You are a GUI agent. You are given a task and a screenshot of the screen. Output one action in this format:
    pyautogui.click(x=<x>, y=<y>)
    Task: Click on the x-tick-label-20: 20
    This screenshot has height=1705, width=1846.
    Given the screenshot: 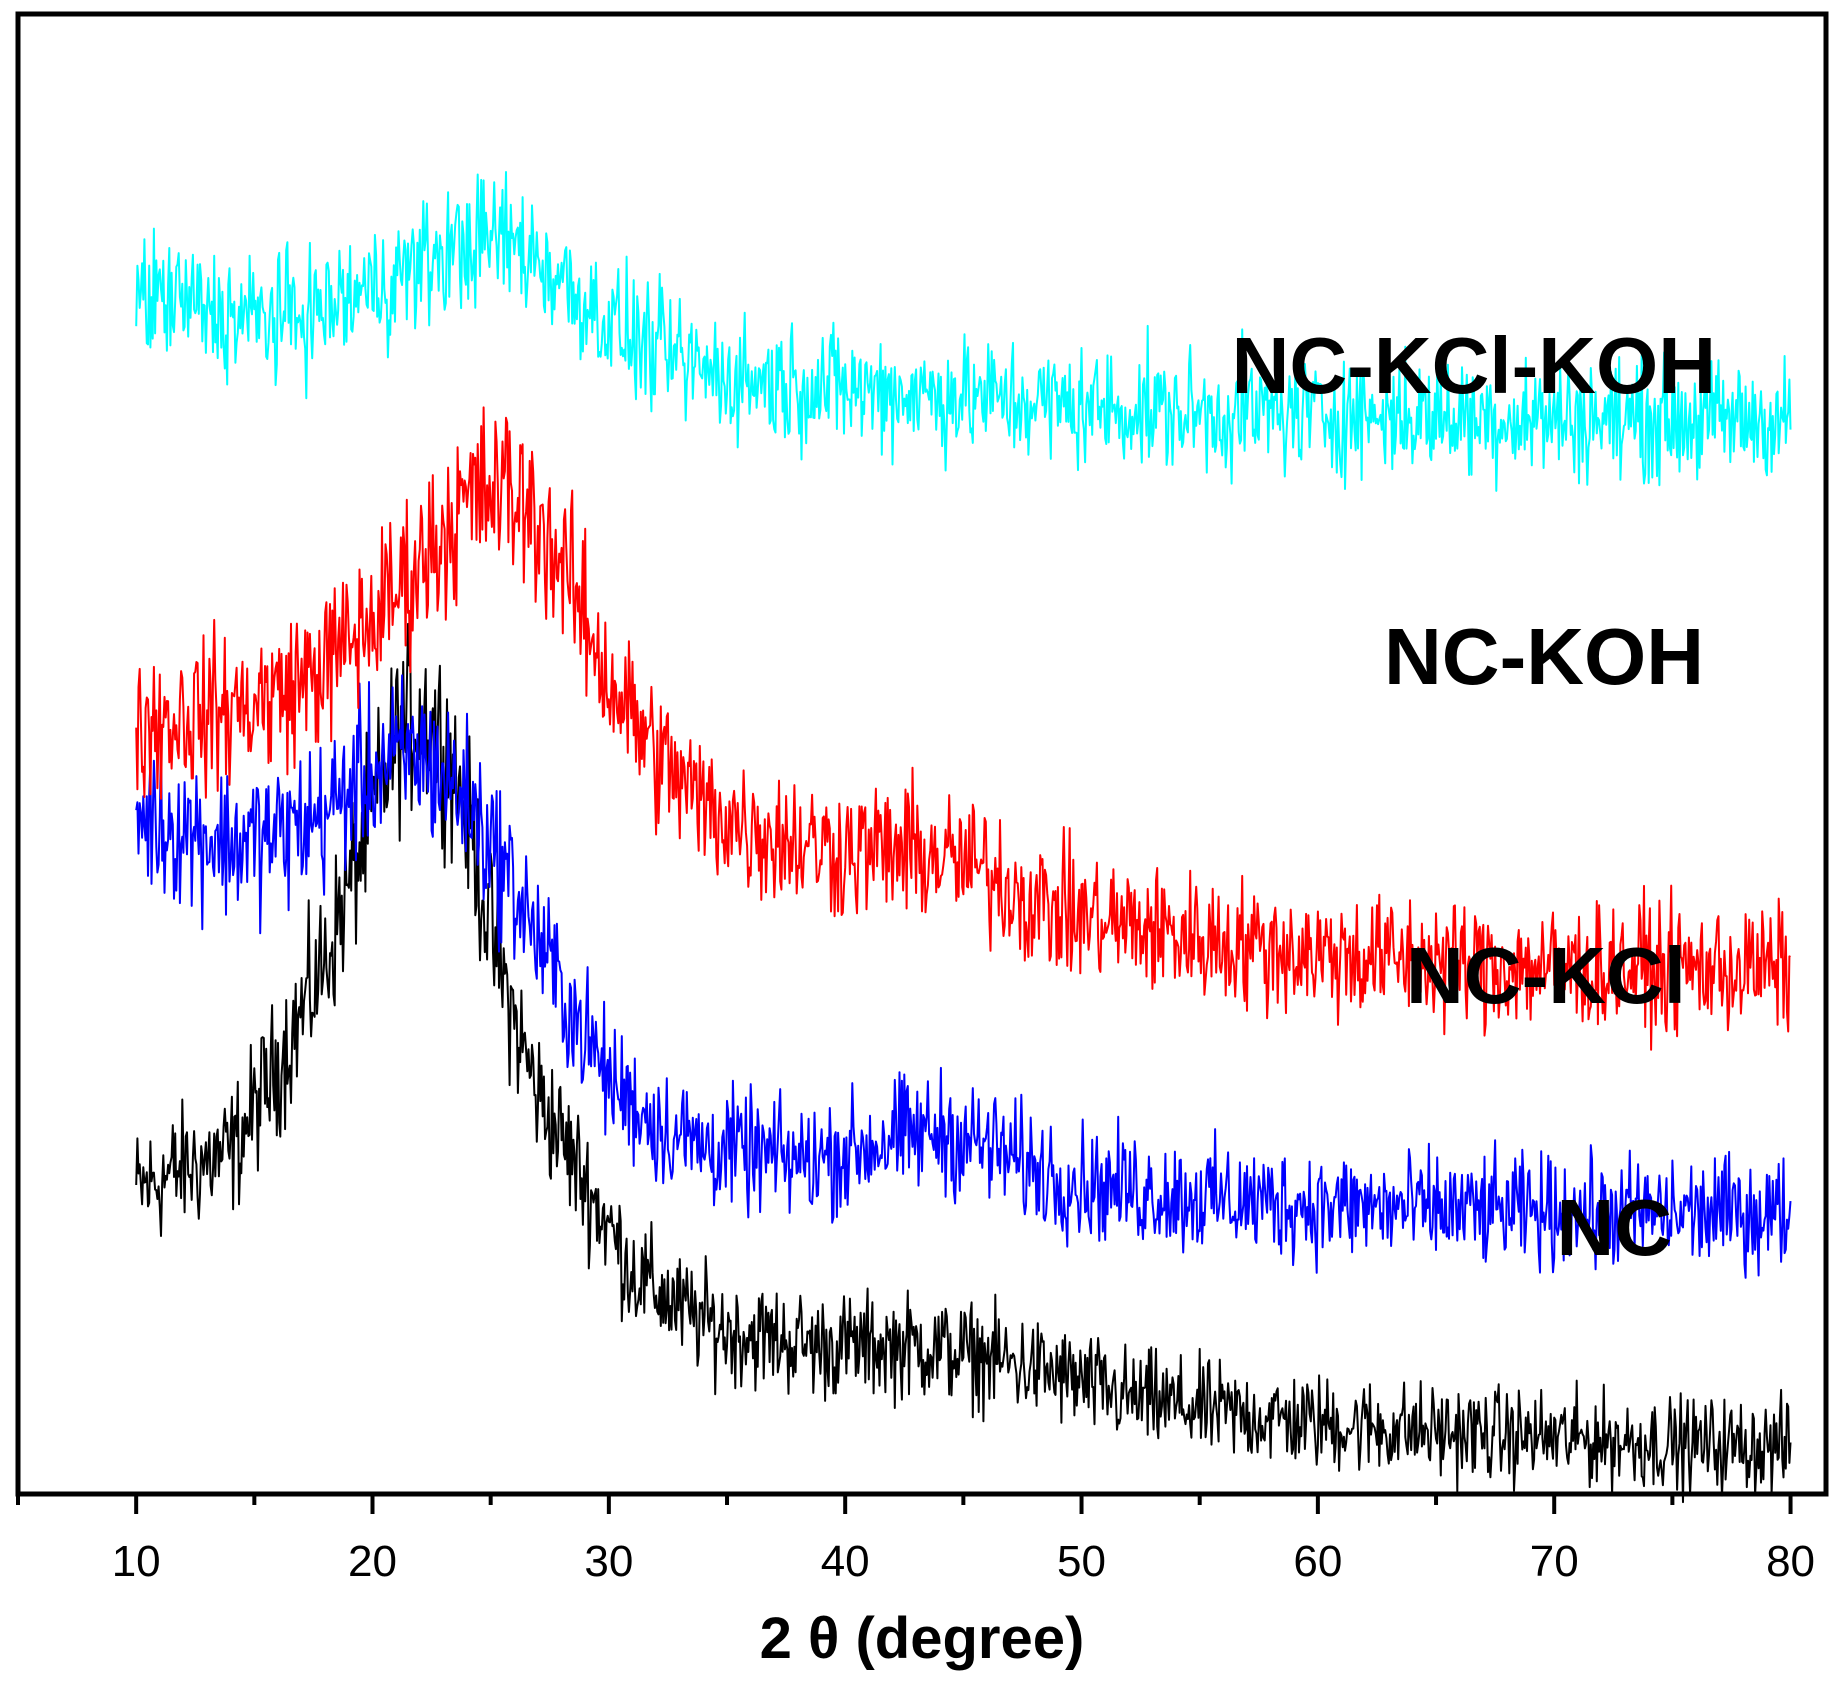 What is the action you would take?
    pyautogui.click(x=372, y=1561)
    